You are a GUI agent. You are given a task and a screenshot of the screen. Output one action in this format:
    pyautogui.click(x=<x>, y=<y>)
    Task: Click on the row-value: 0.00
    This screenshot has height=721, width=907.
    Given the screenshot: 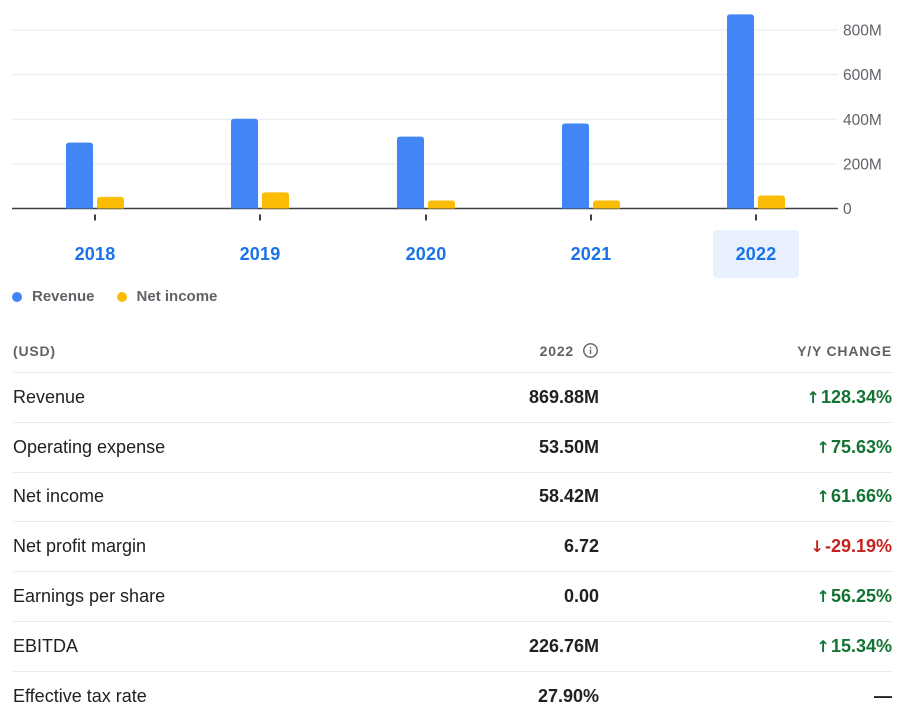 What is the action you would take?
    pyautogui.click(x=581, y=596)
    